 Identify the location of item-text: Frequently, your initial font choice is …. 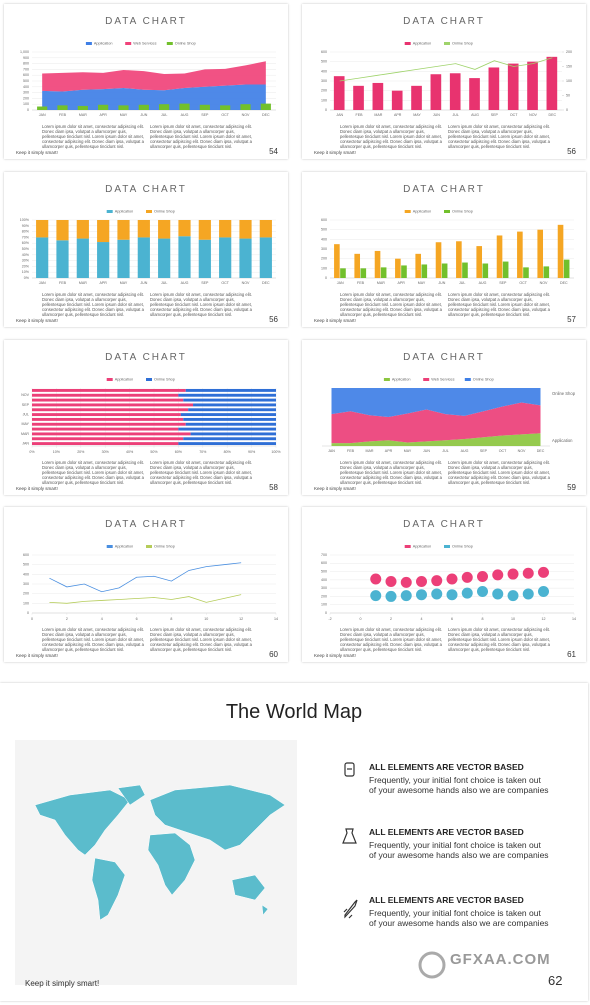
(459, 918).